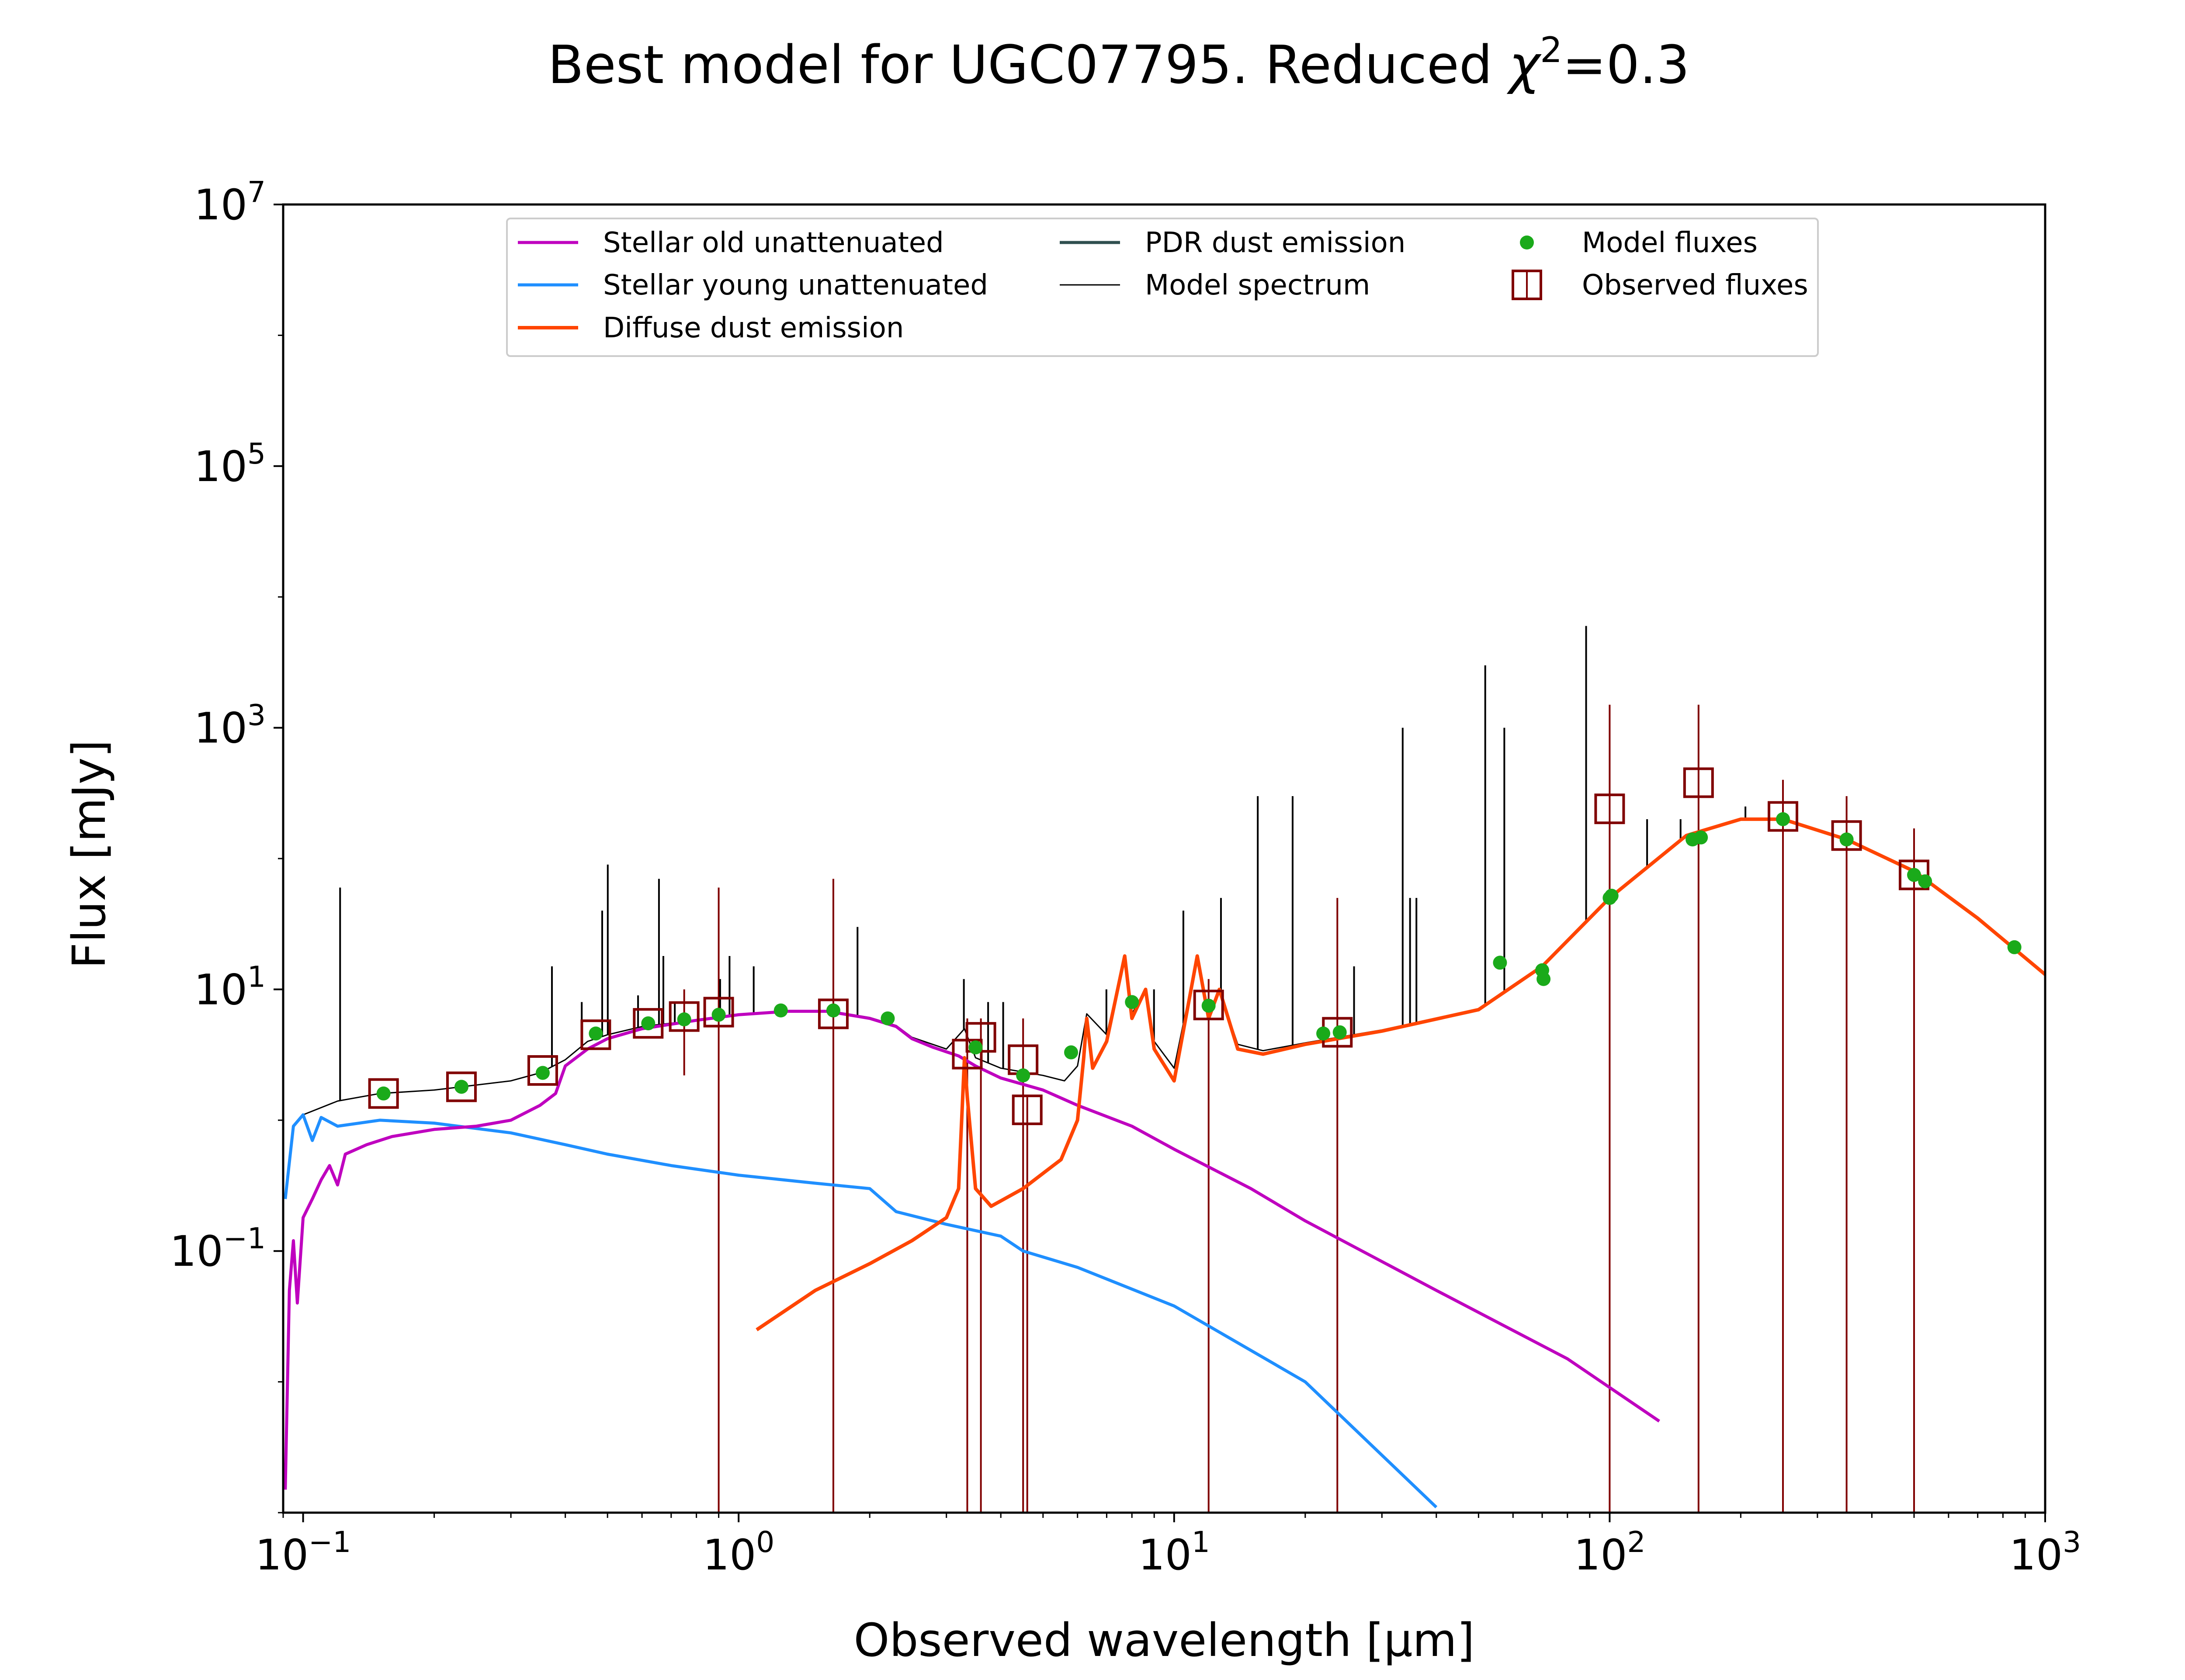 This screenshot has height=1680, width=2185. I want to click on y-axis-label: Flux [mJy], so click(89, 854).